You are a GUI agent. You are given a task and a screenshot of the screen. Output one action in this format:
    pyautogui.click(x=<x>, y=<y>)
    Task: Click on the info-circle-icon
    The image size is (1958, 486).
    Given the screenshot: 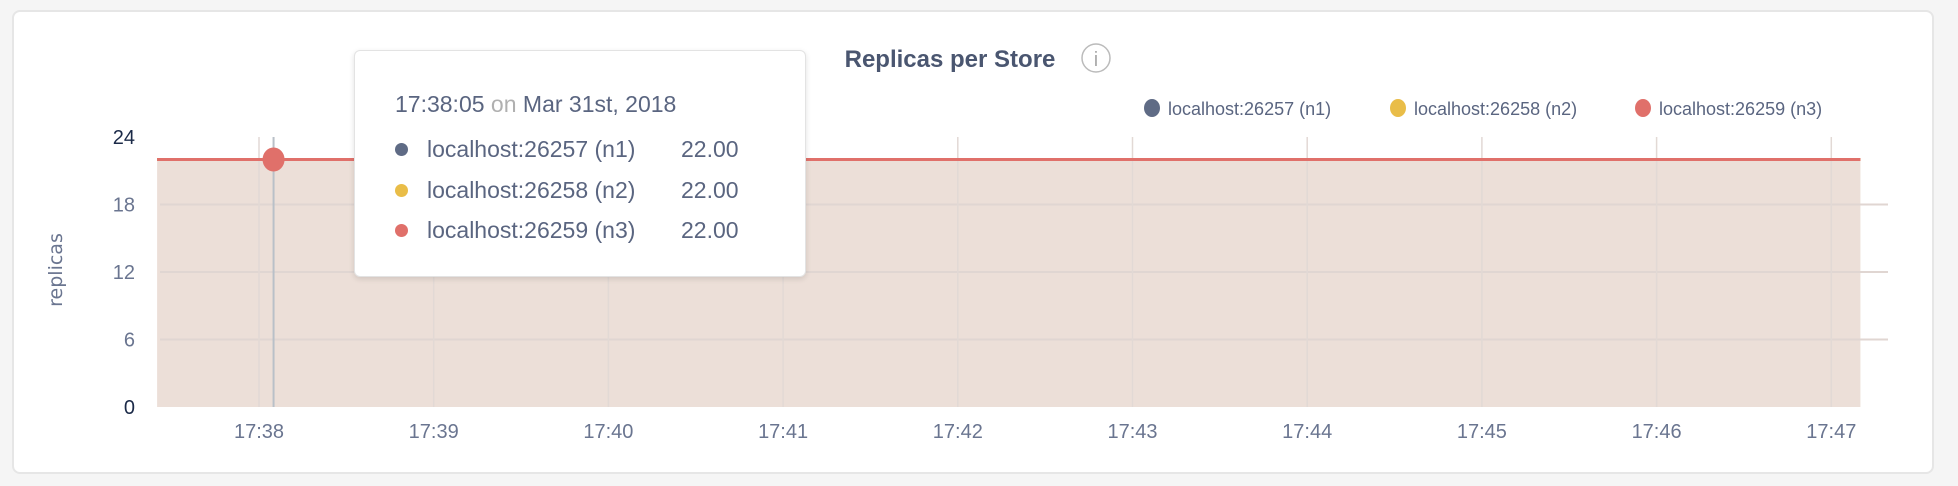 What is the action you would take?
    pyautogui.click(x=1096, y=58)
    